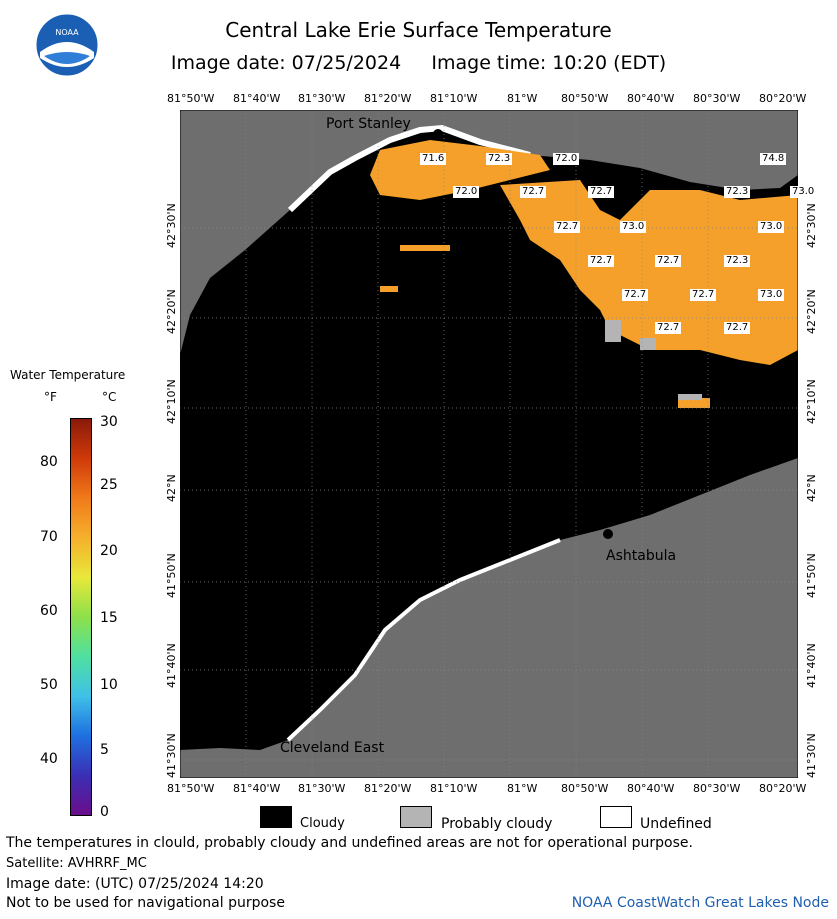  Describe the element at coordinates (773, 159) in the screenshot. I see `temp-label: 74.8` at that location.